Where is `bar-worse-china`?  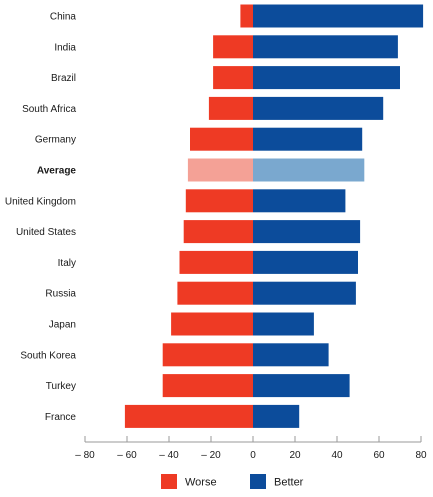
bar-worse-china is located at coordinates (246, 16).